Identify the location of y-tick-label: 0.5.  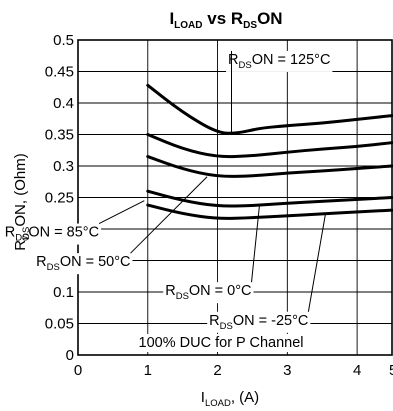
(63, 40).